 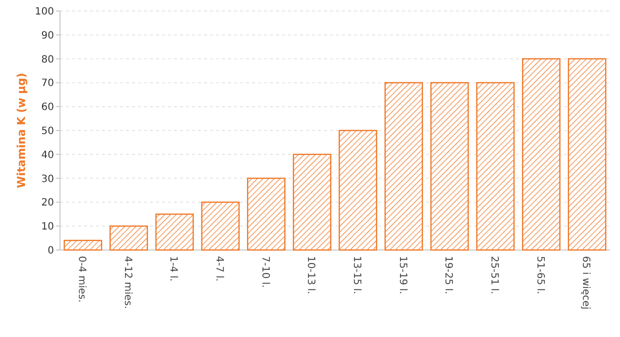 What do you see at coordinates (402, 275) in the screenshot?
I see `x-tick-label: 15-19 l.` at bounding box center [402, 275].